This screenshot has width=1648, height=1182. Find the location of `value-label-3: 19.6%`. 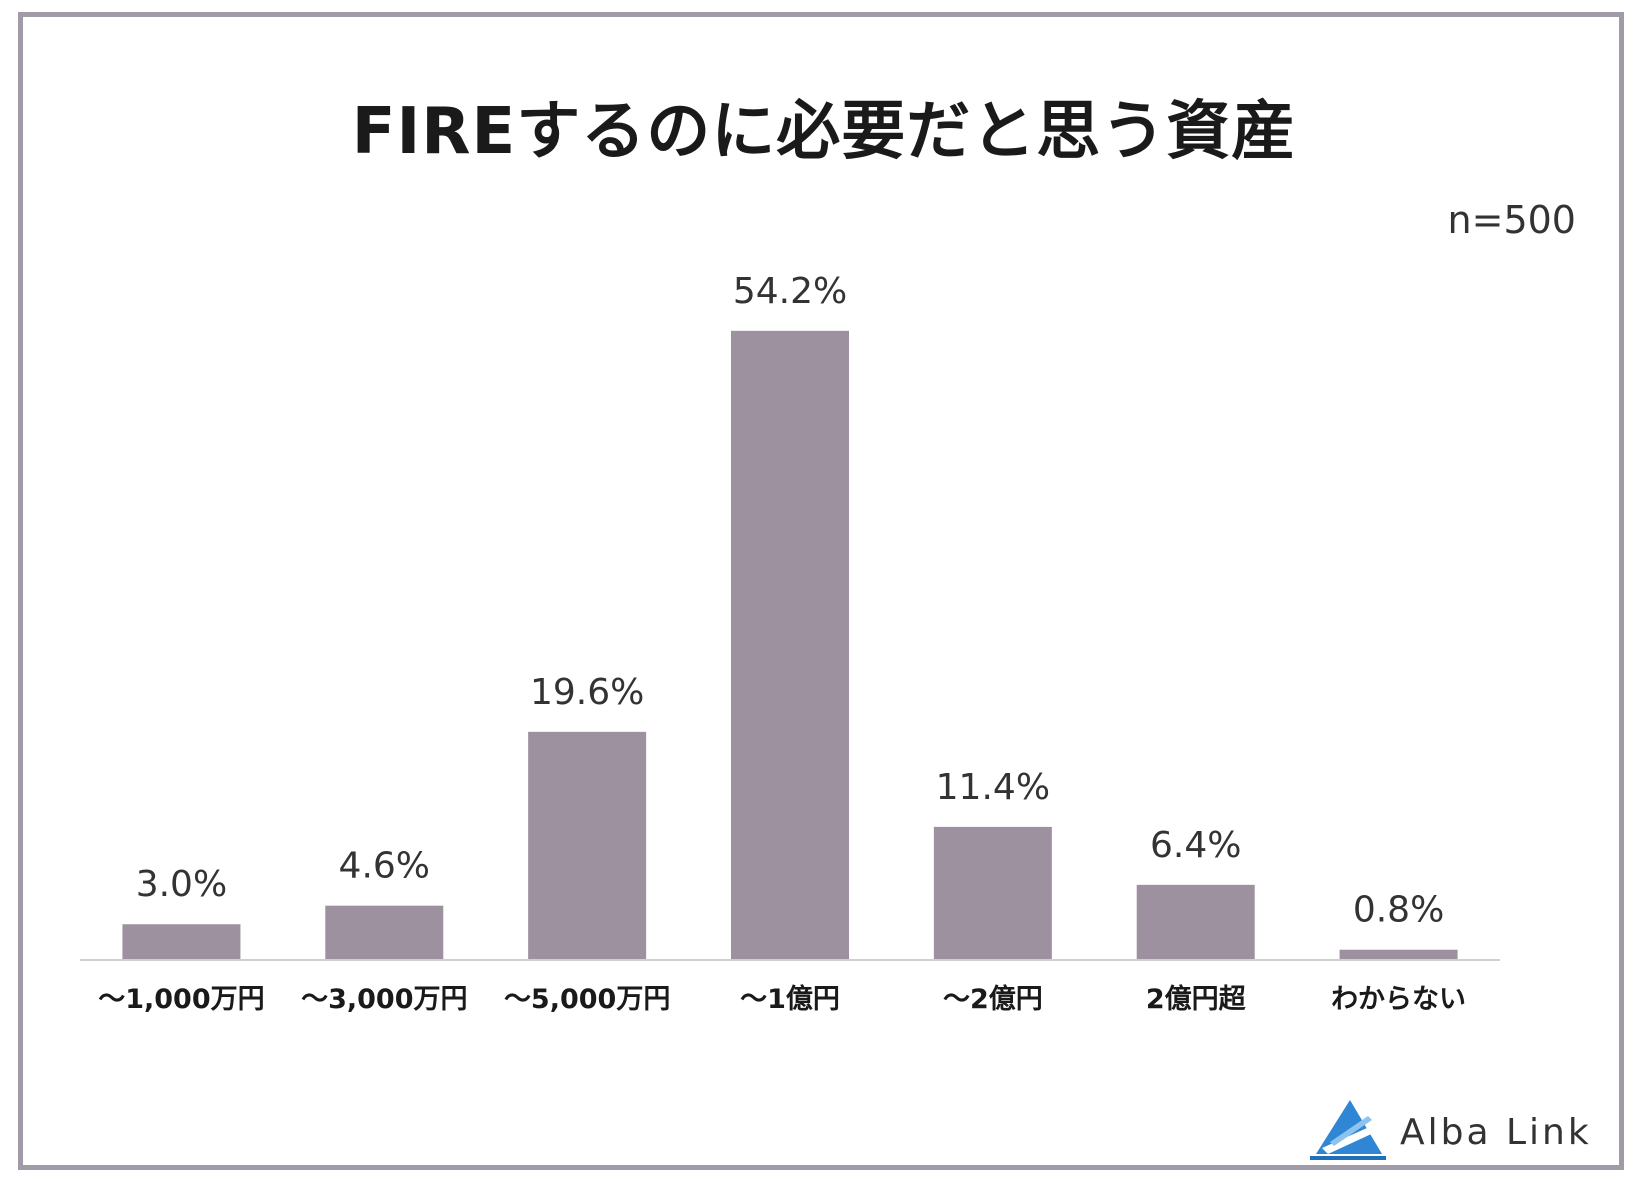

value-label-3: 19.6% is located at coordinates (587, 692).